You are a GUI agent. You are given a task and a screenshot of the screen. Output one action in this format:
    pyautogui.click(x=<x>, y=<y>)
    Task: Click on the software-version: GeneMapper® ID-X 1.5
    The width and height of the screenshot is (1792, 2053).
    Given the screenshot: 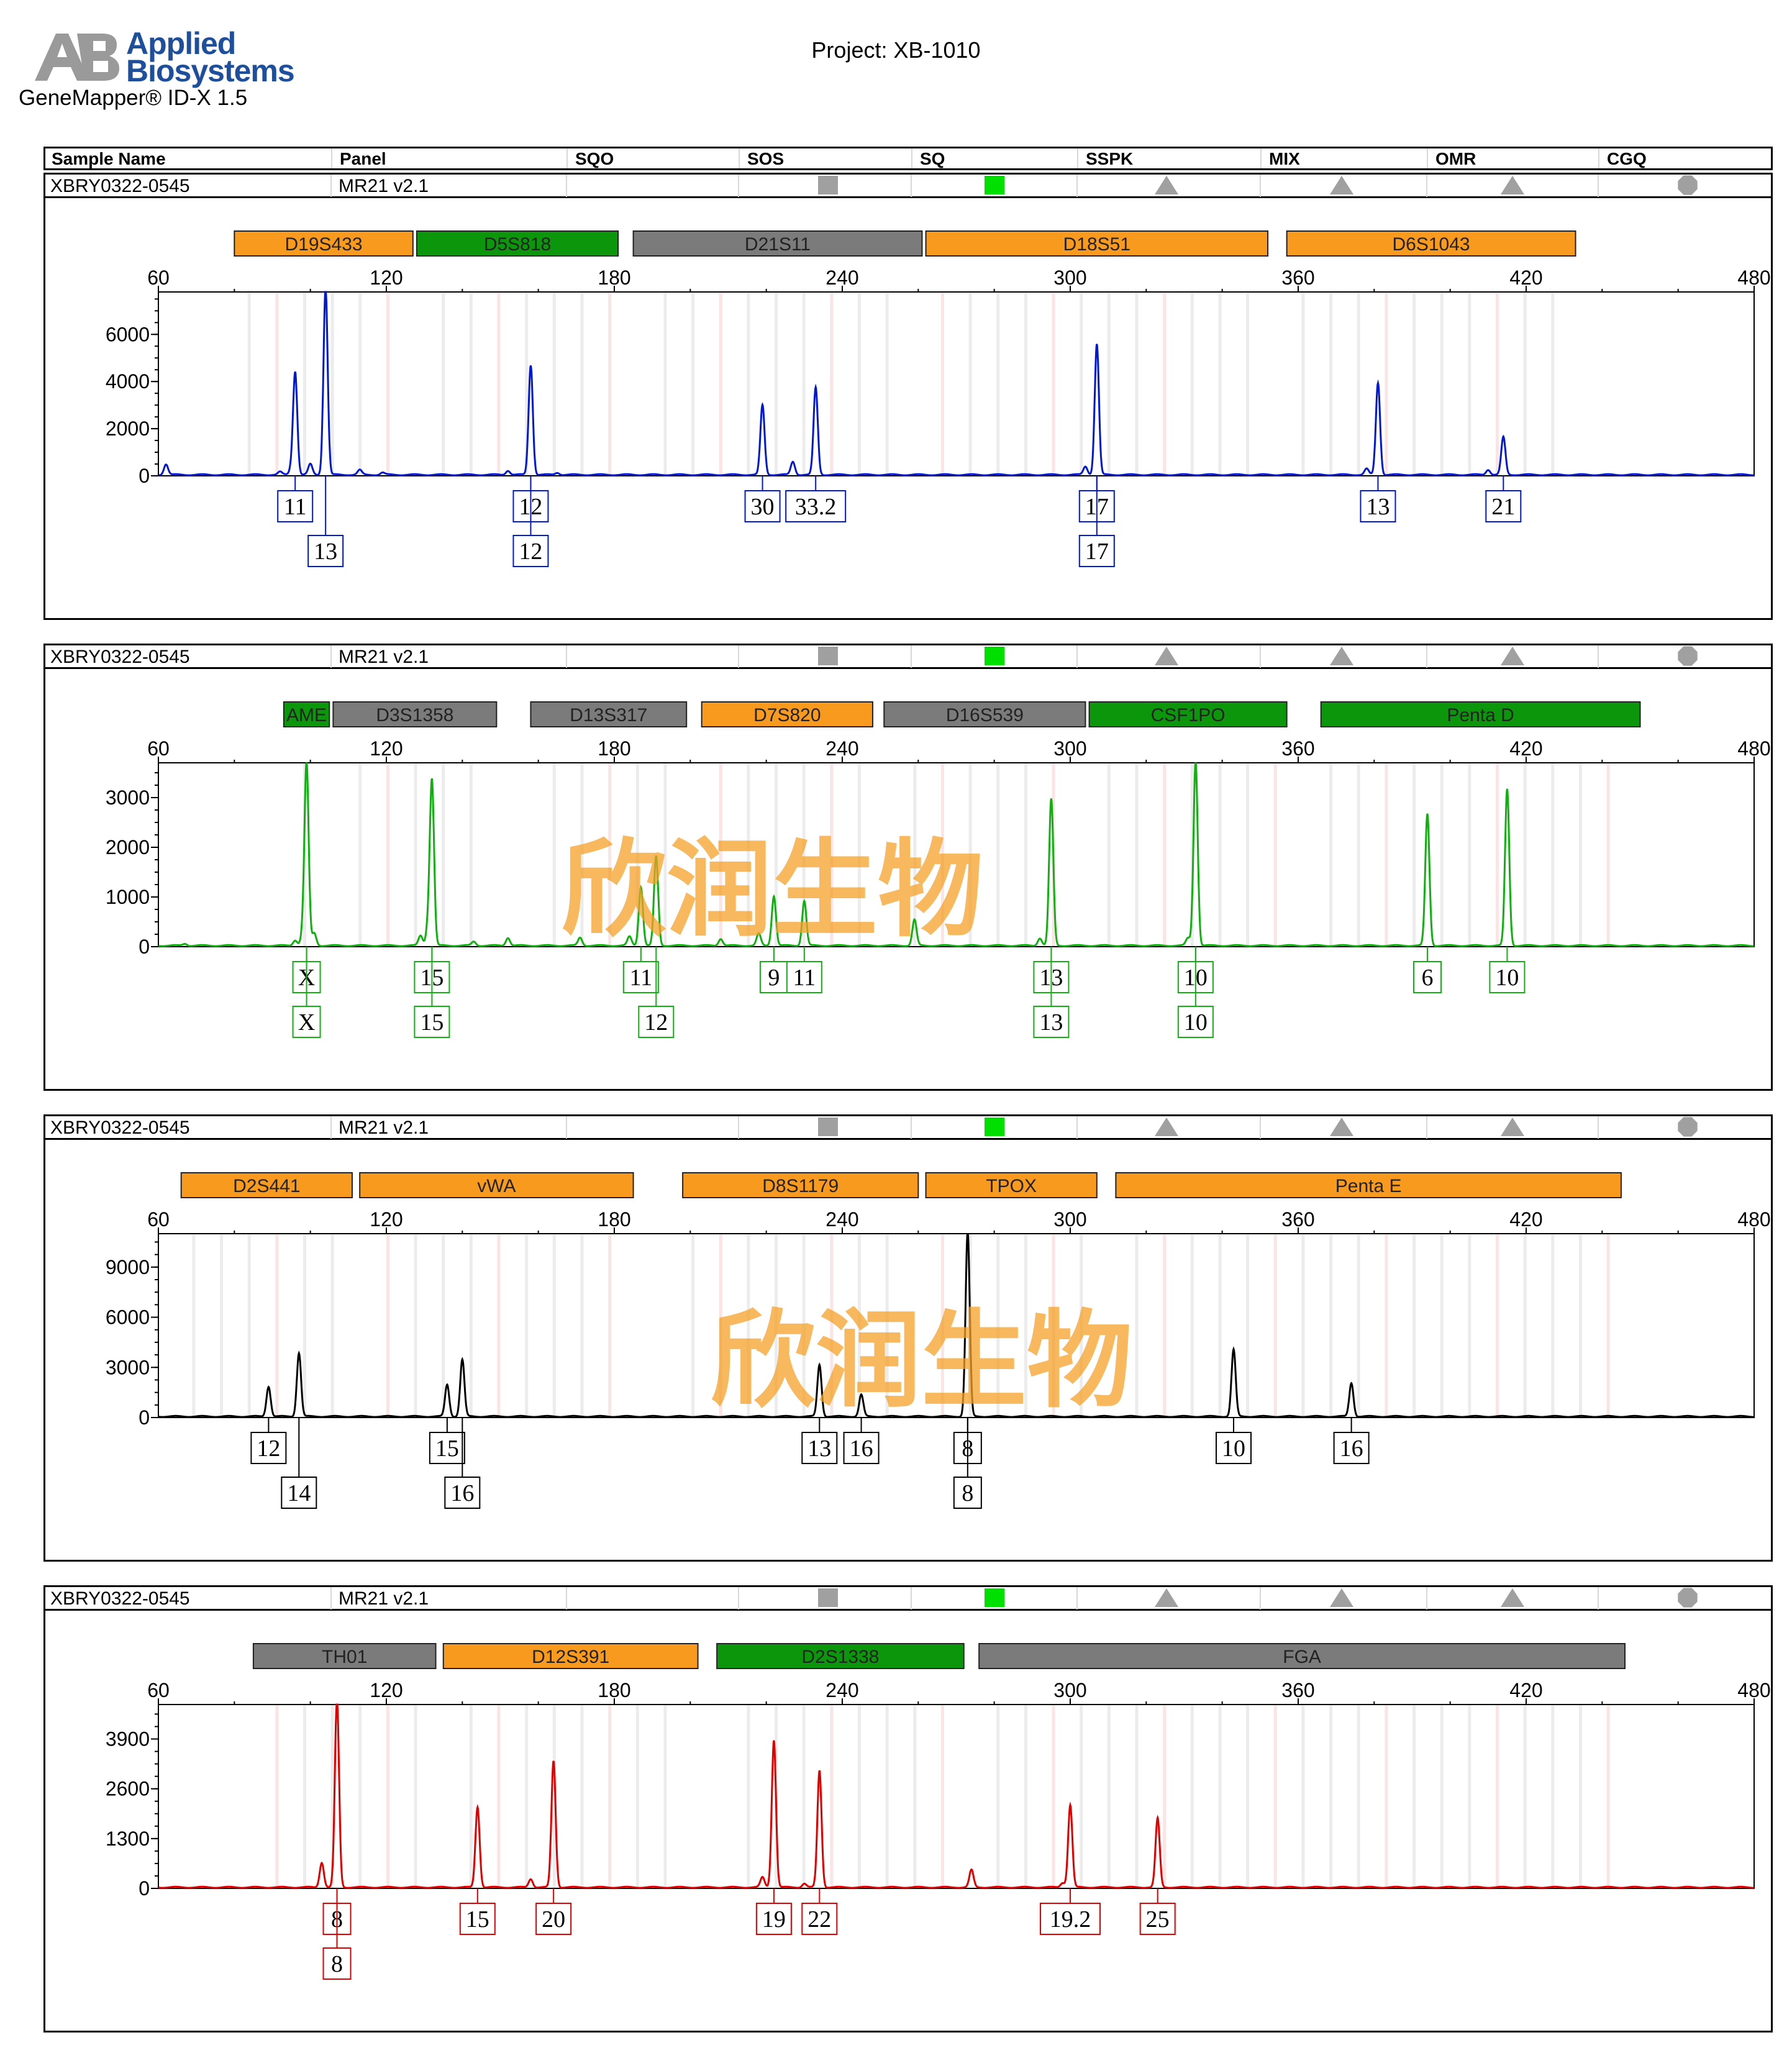 What is the action you would take?
    pyautogui.click(x=133, y=98)
    